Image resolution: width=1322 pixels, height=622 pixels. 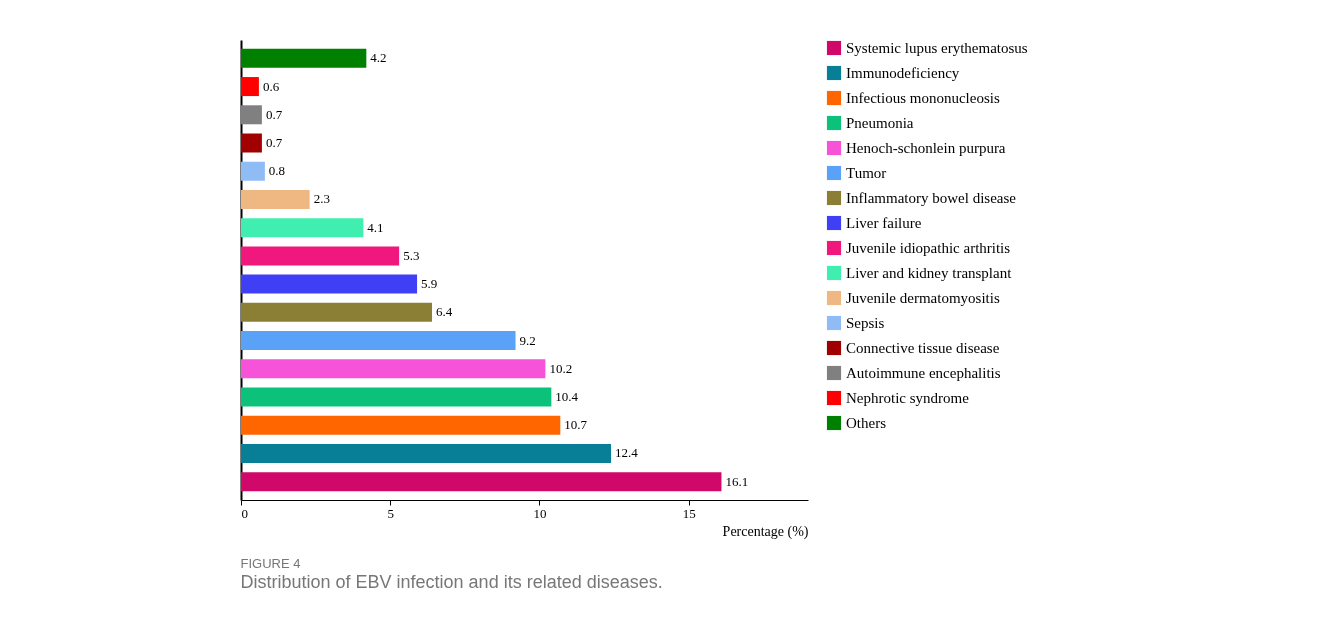 What do you see at coordinates (880, 123) in the screenshot?
I see `legend-label: Pneumonia` at bounding box center [880, 123].